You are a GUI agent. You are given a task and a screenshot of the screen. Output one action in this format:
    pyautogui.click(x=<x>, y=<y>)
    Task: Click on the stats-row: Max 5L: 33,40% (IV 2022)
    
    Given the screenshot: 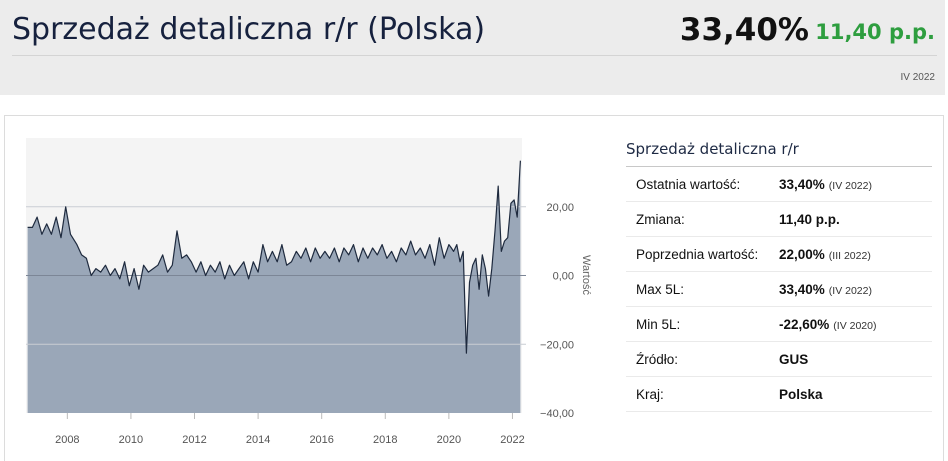 What is the action you would take?
    pyautogui.click(x=779, y=289)
    